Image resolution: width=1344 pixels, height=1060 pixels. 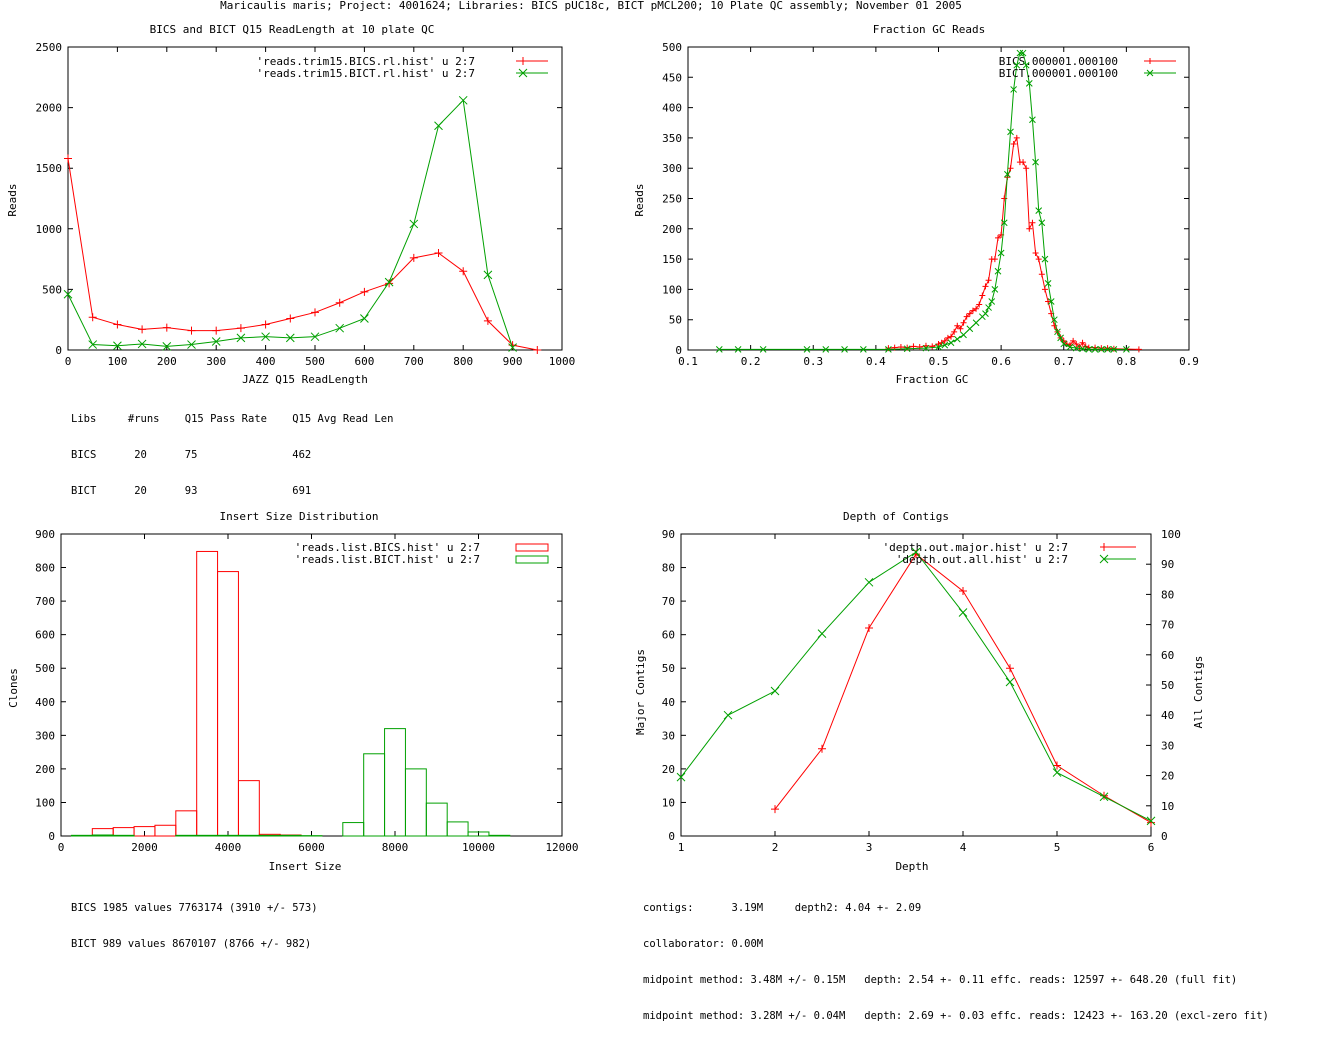 I want to click on x-tick-label: 2, so click(x=775, y=847).